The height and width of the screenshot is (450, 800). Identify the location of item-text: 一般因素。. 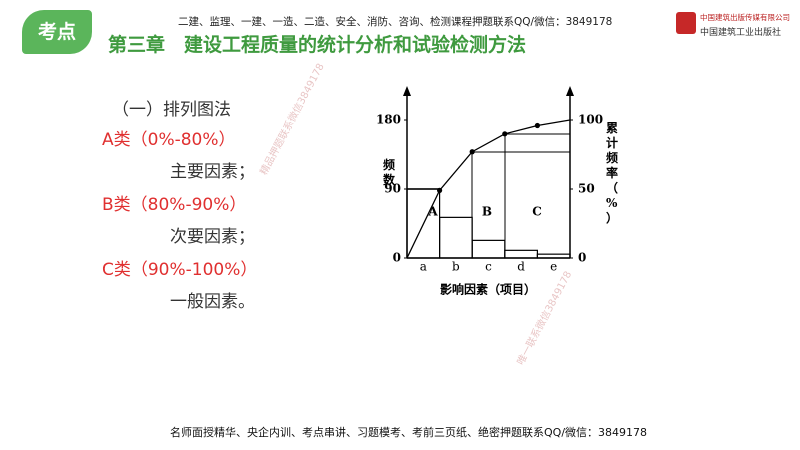
(212, 302).